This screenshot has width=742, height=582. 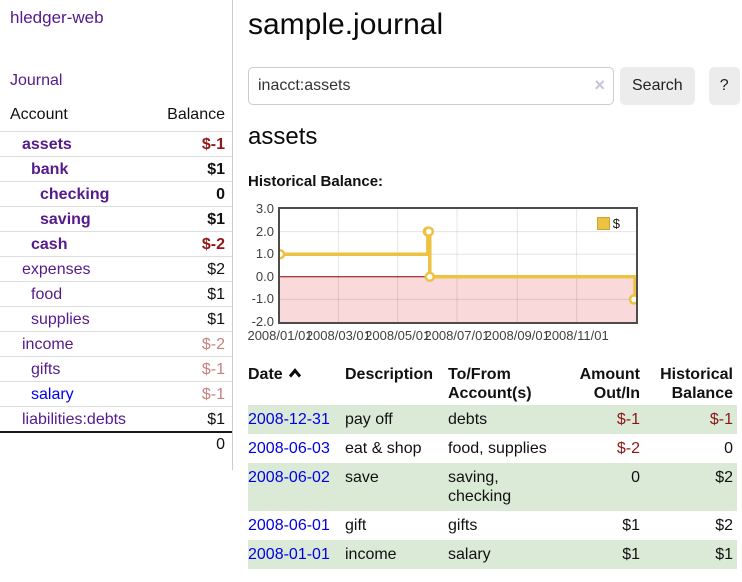 I want to click on account-cell: gifts, so click(x=77, y=369).